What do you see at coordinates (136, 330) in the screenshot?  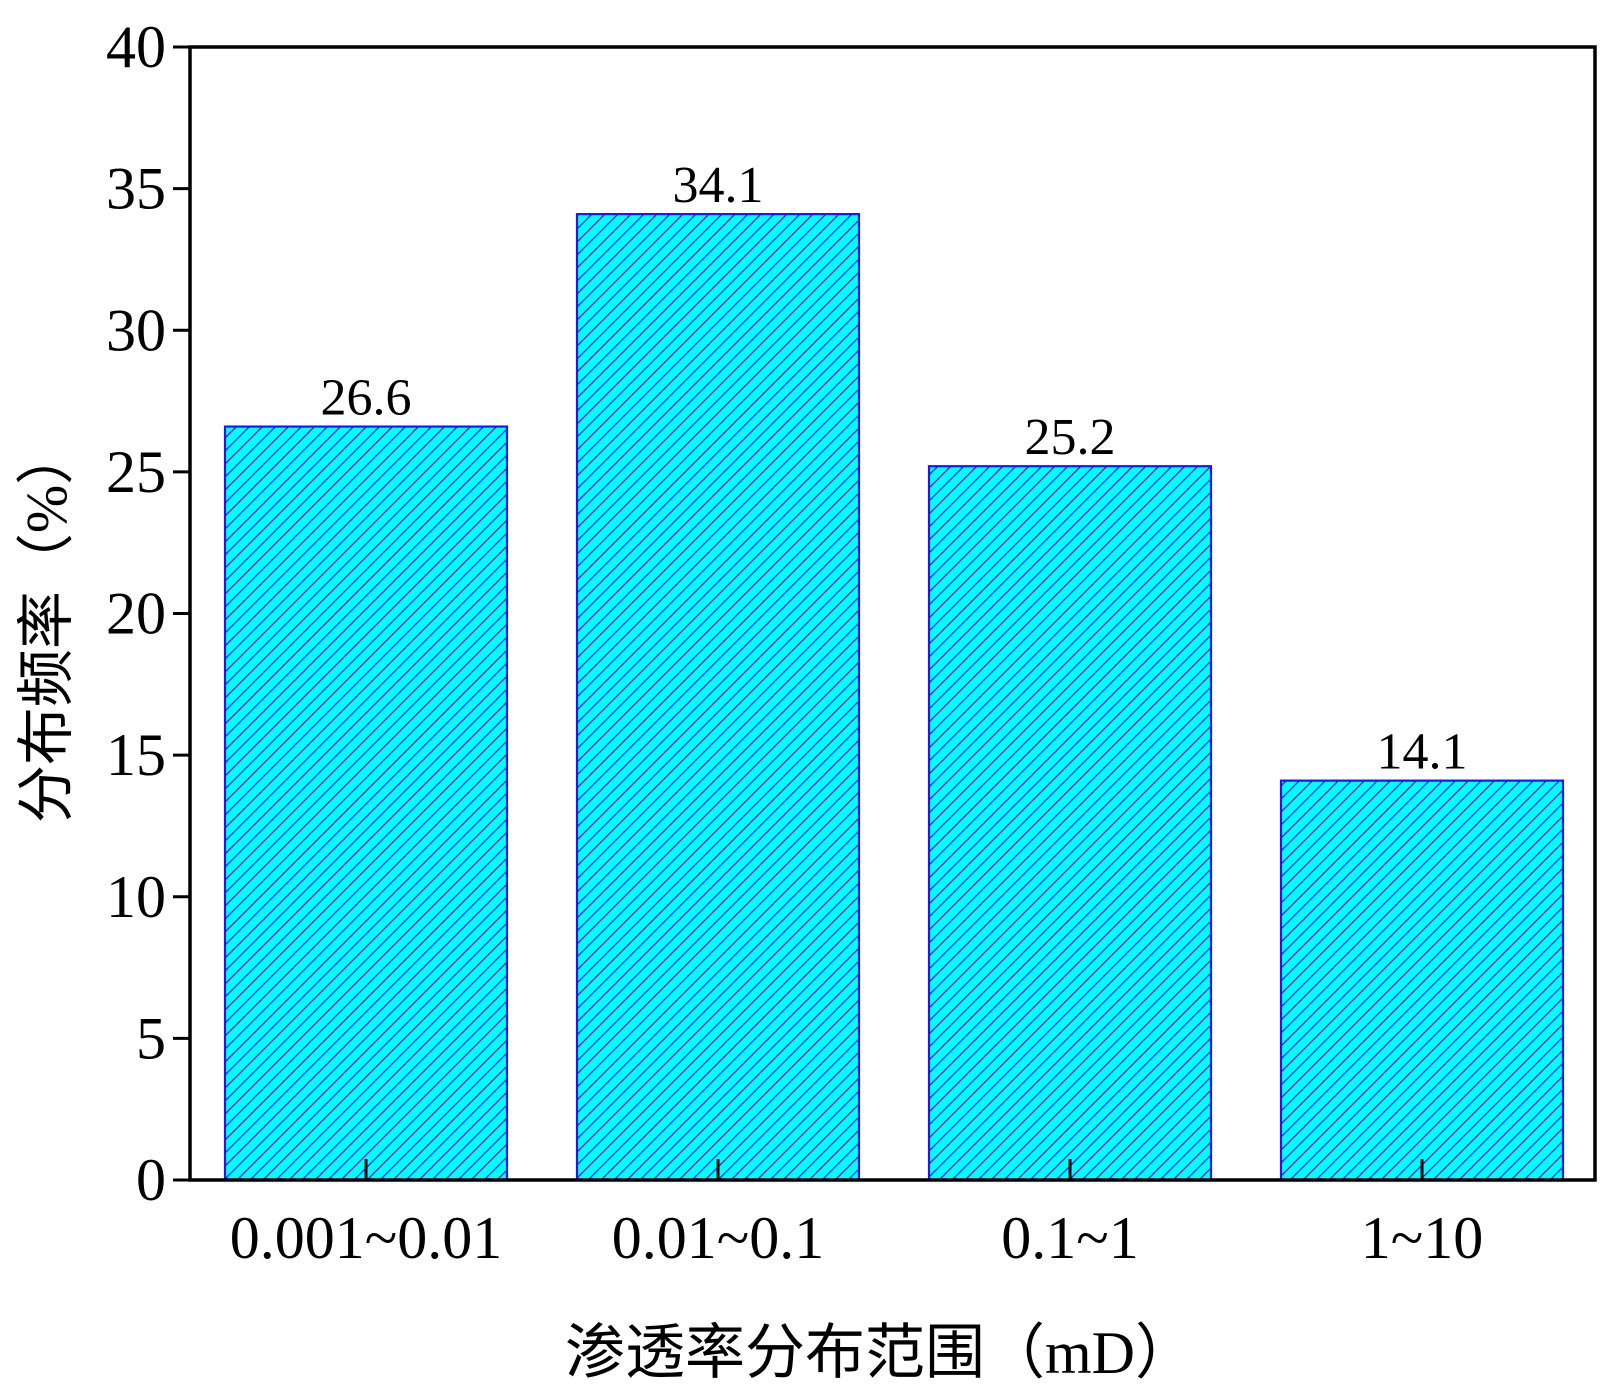 I see `y-tick-label-30: 30` at bounding box center [136, 330].